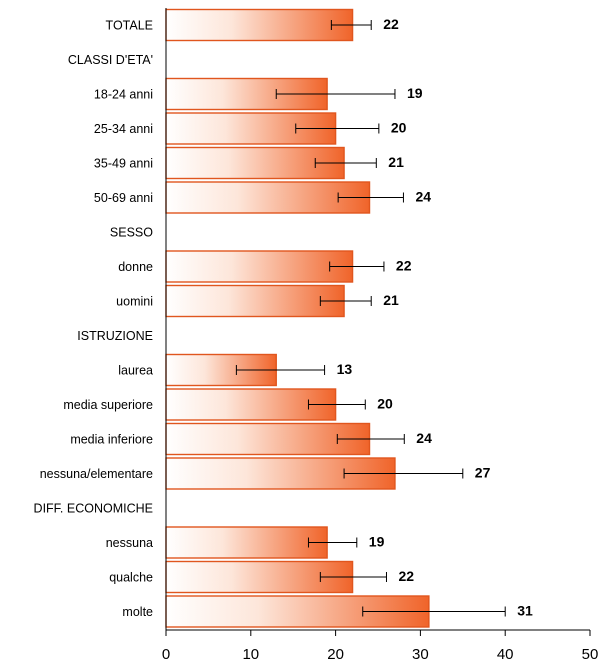  I want to click on x-tick-label: 10, so click(250, 654).